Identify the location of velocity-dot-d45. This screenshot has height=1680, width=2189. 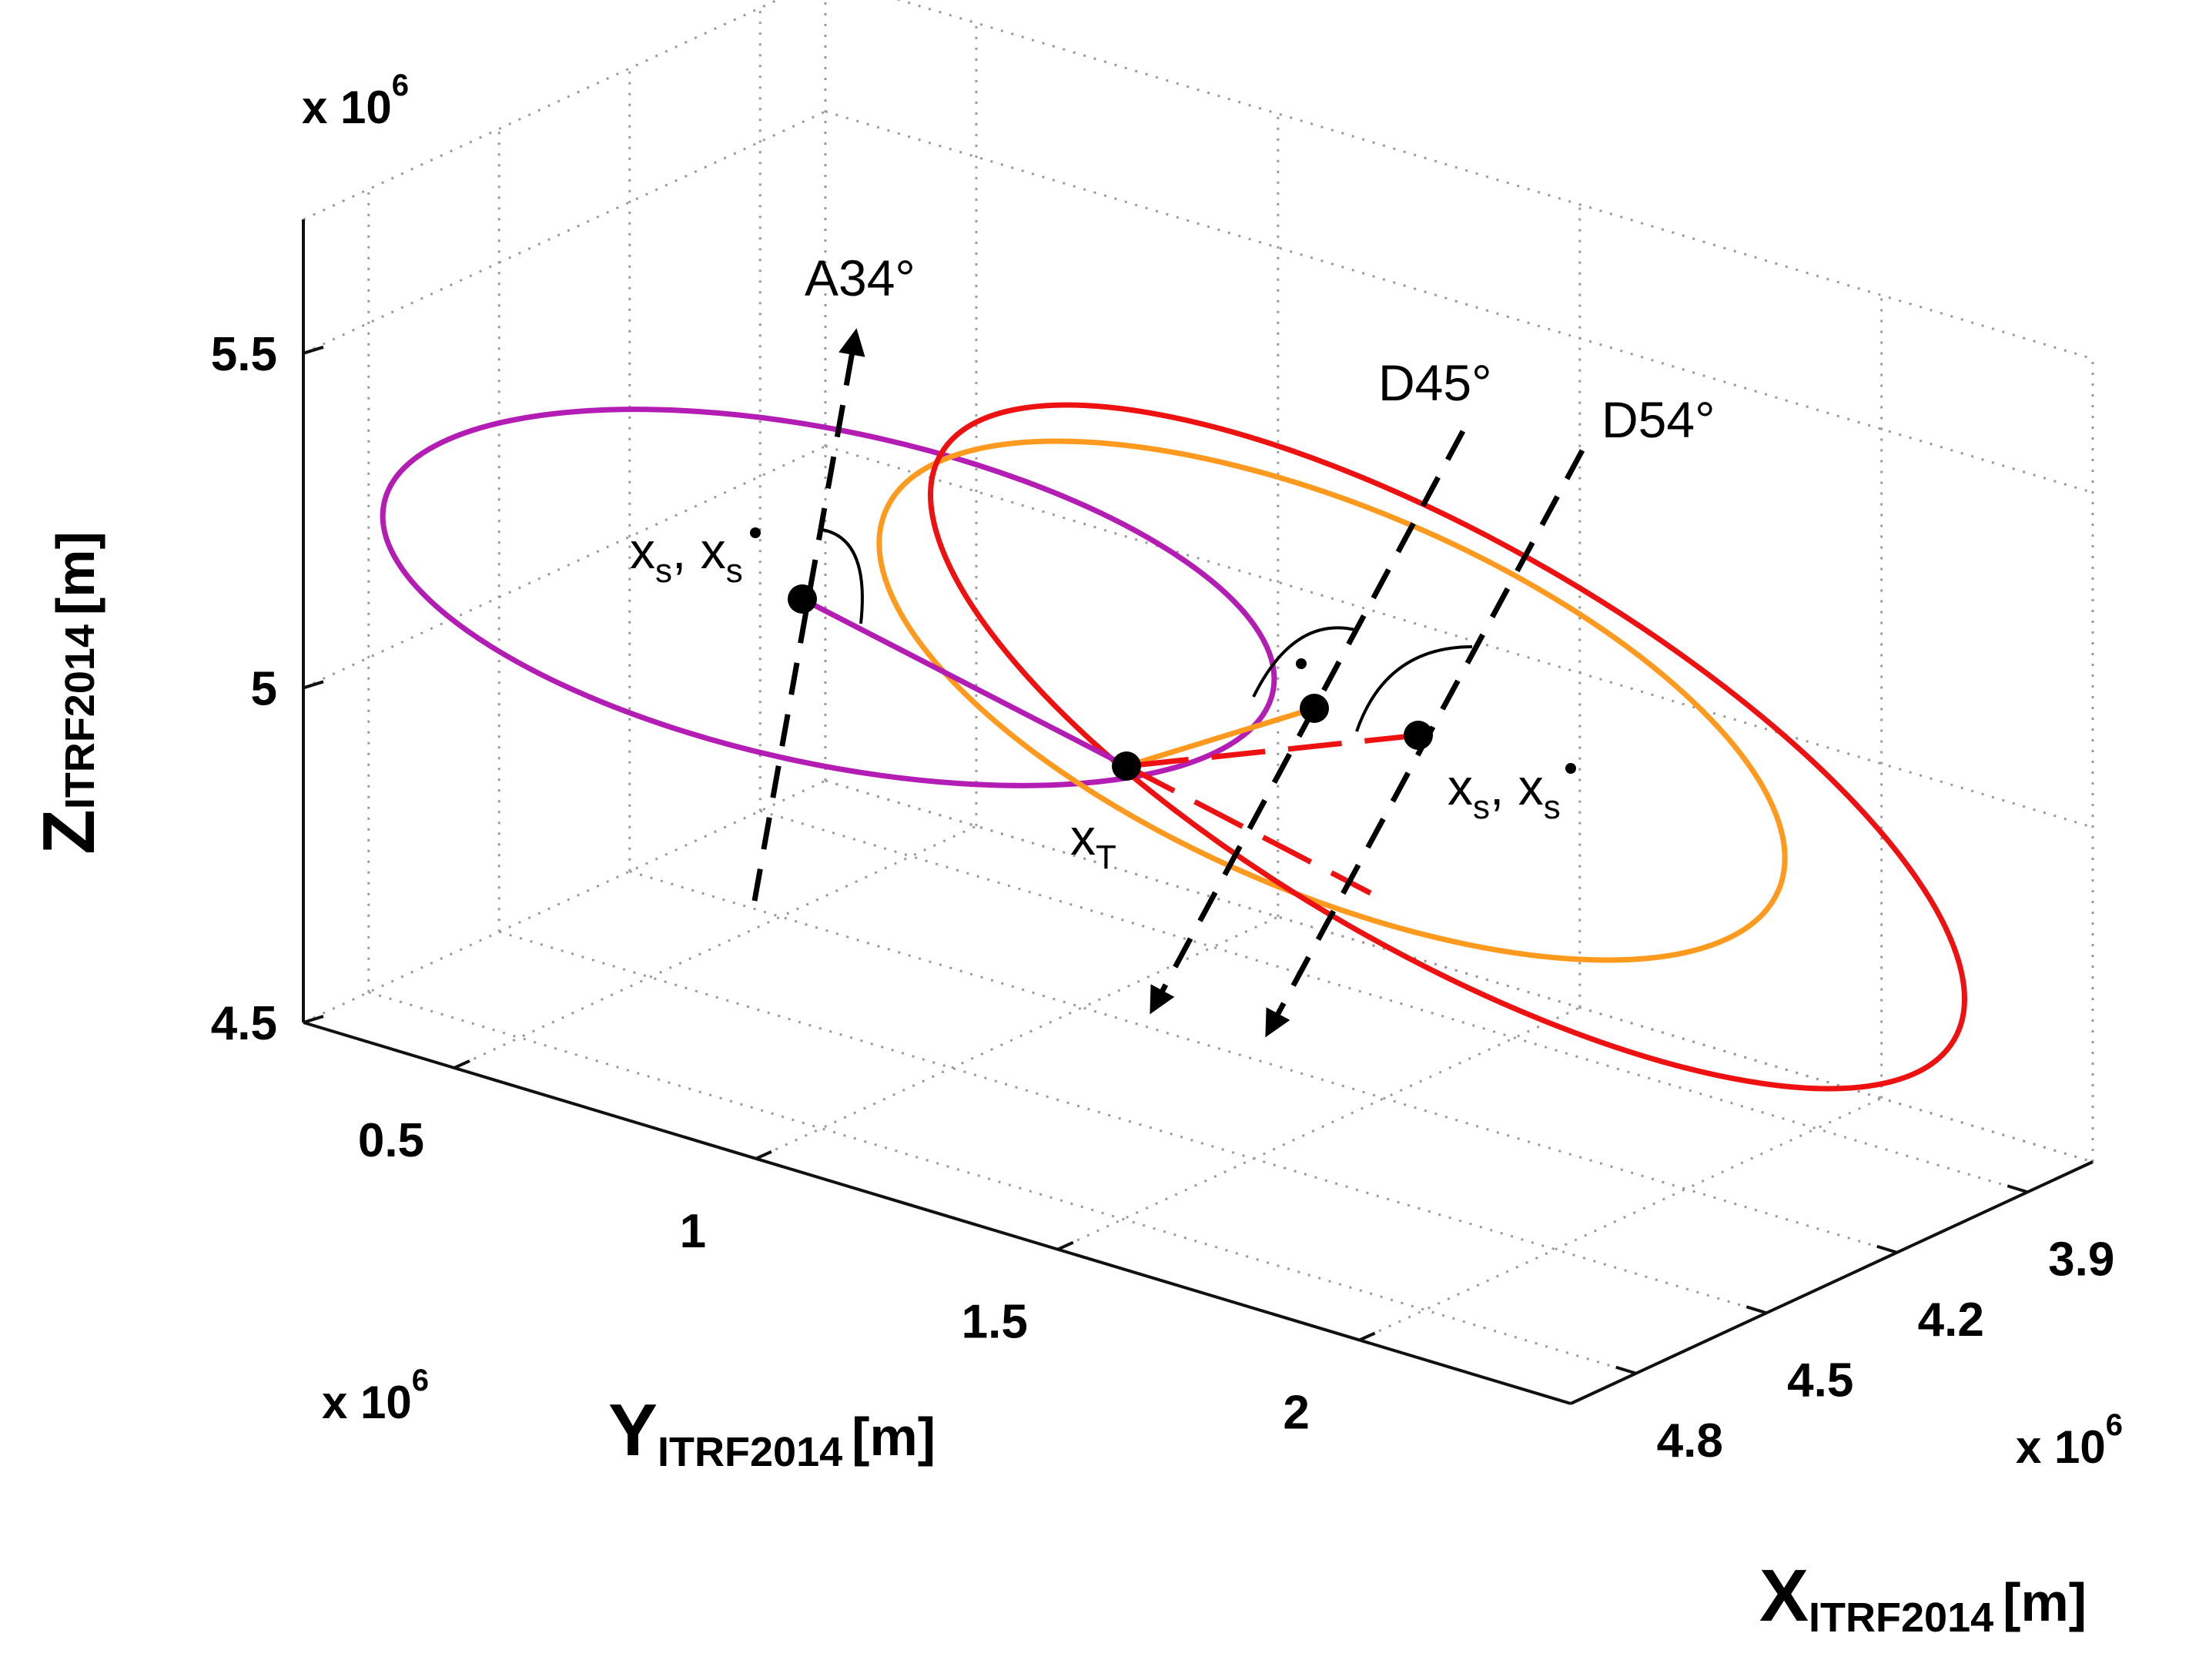
(1301, 663).